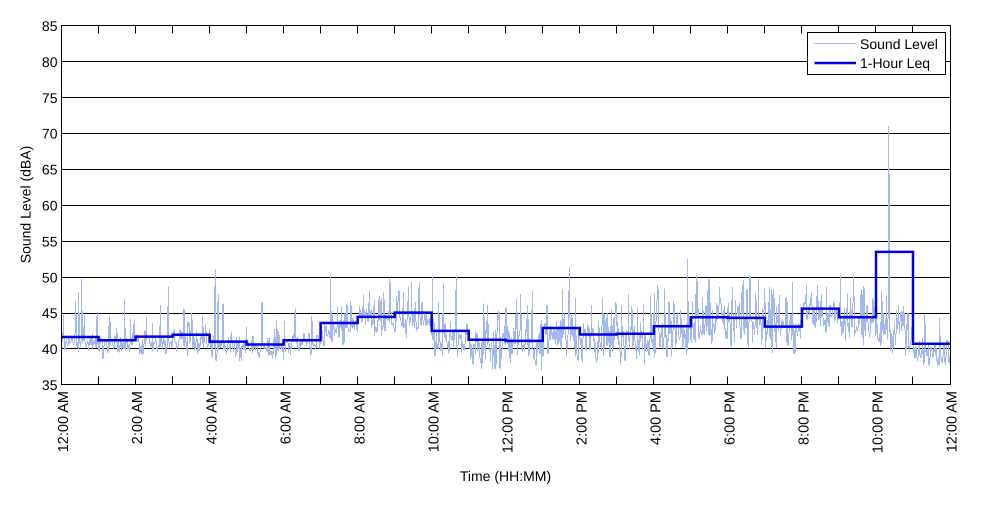  Describe the element at coordinates (879, 422) in the screenshot. I see `svg-text: 10:00 PM` at that location.